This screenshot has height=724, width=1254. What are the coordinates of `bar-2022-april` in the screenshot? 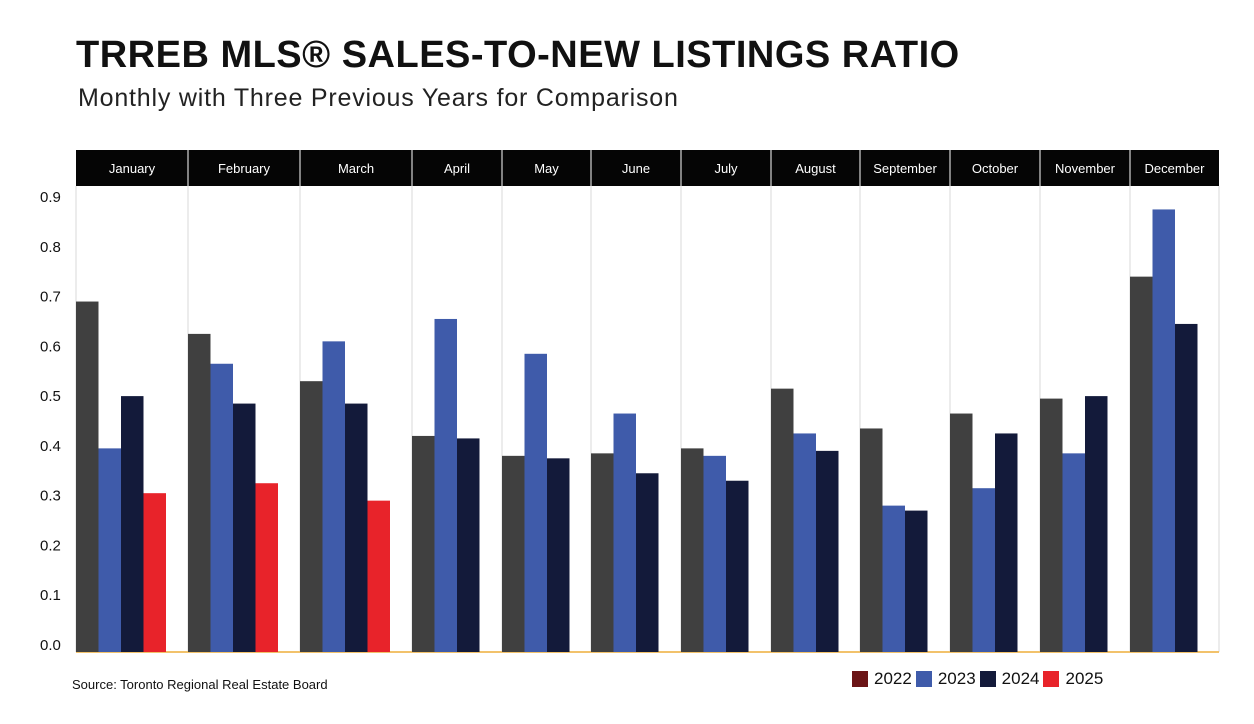 It's located at (423, 543).